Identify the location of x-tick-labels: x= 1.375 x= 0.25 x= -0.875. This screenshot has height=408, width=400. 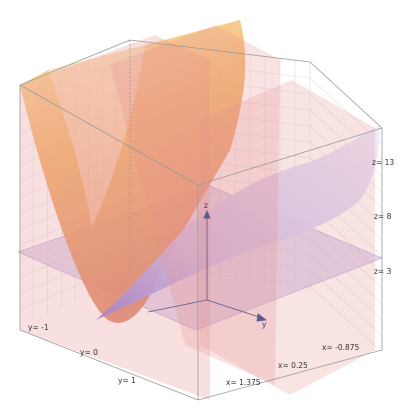
(293, 365).